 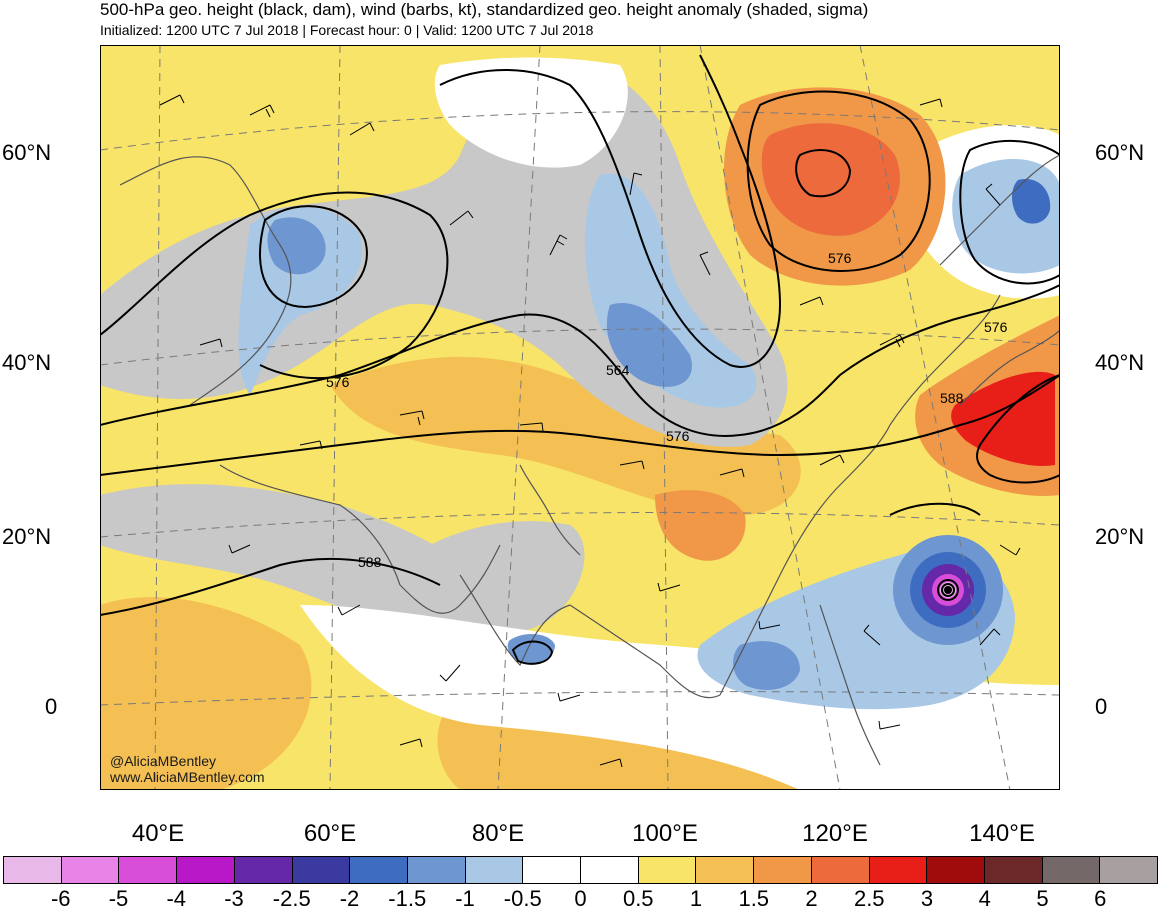 What do you see at coordinates (638, 898) in the screenshot?
I see `colorbar-tick-label: 0.5` at bounding box center [638, 898].